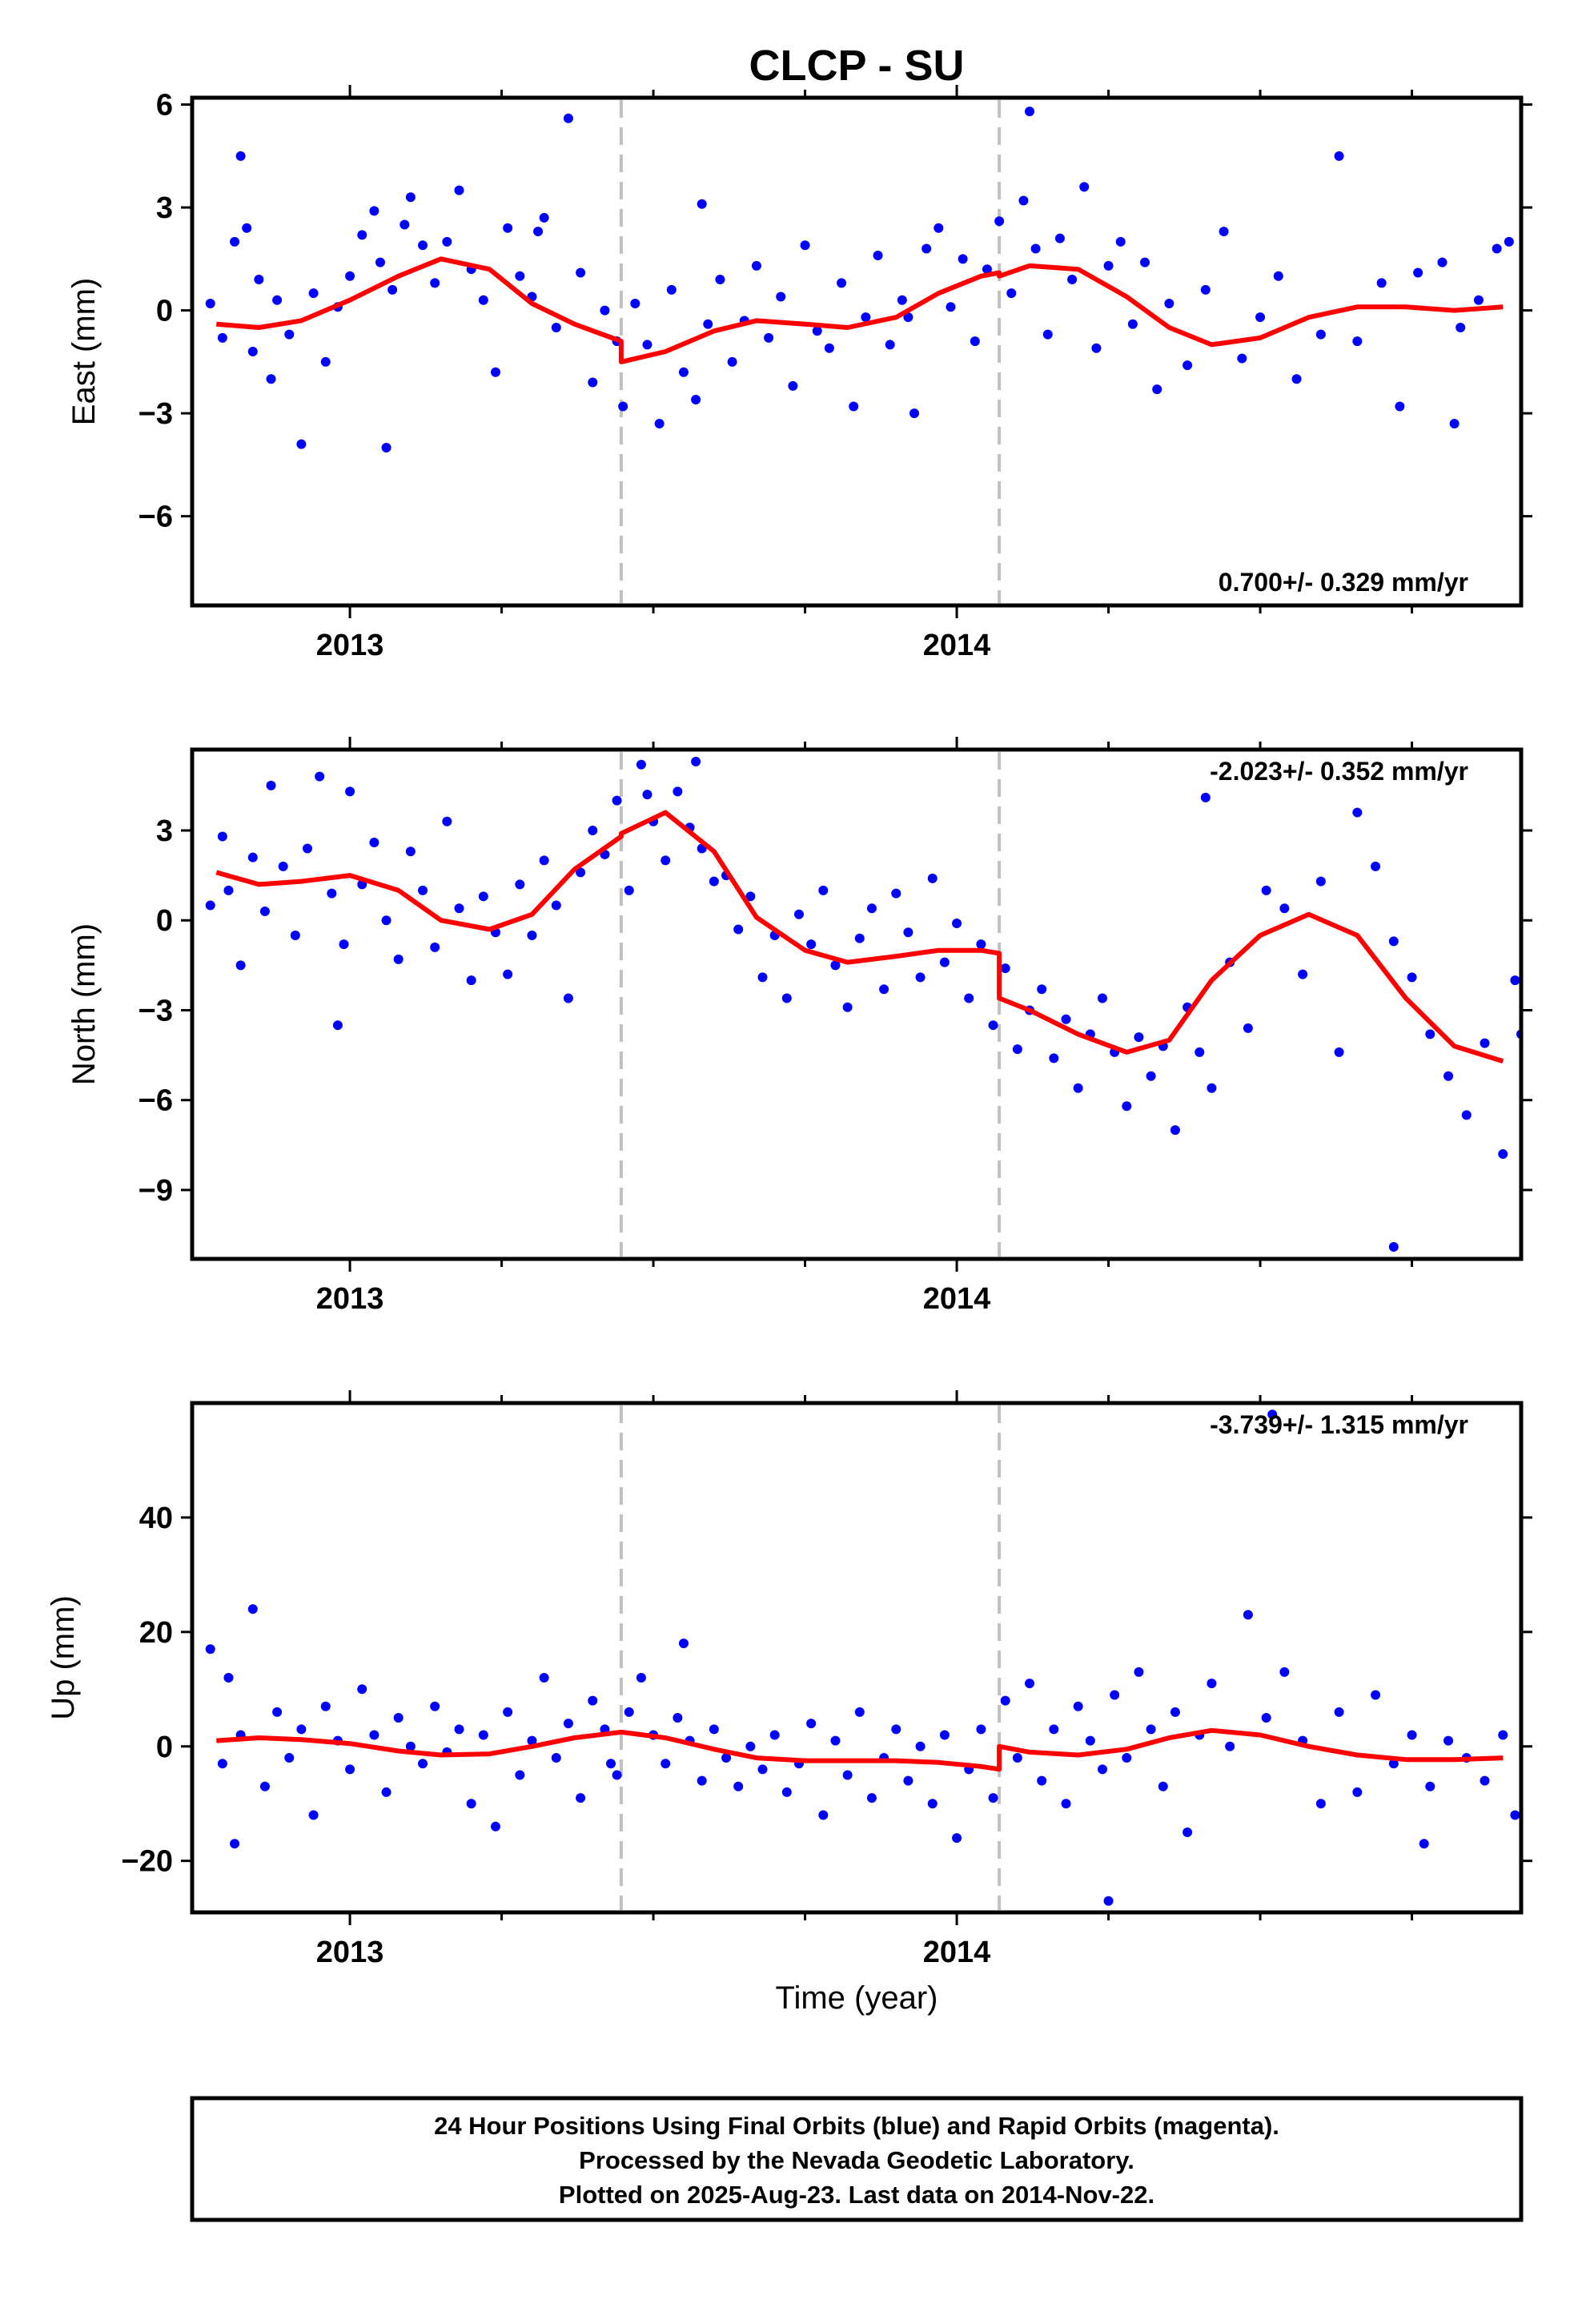 This screenshot has width=1582, height=2324. I want to click on x-tick-label: 2014, so click(957, 1299).